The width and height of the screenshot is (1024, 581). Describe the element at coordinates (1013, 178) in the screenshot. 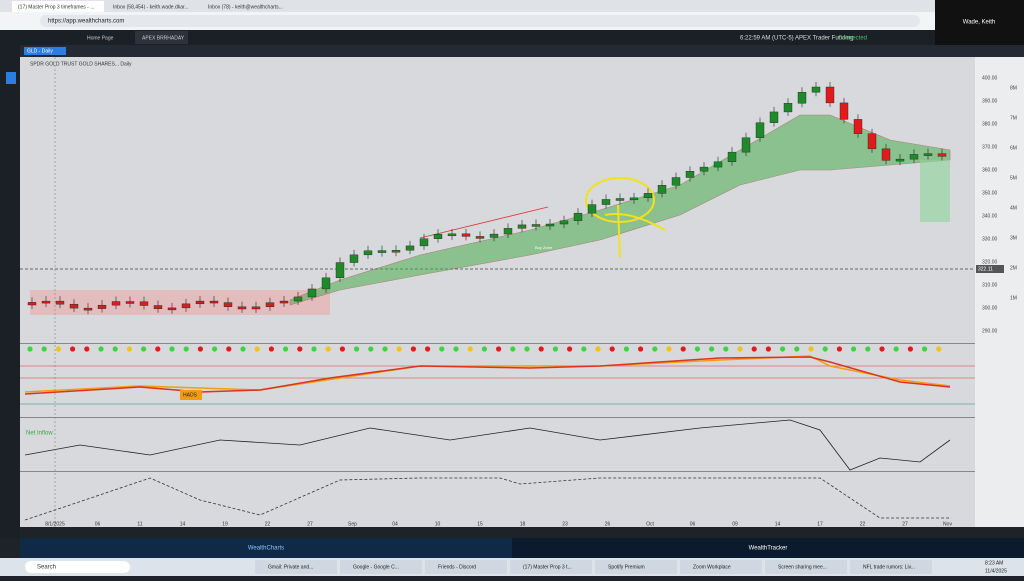

I see `volume-tick: 5M` at that location.